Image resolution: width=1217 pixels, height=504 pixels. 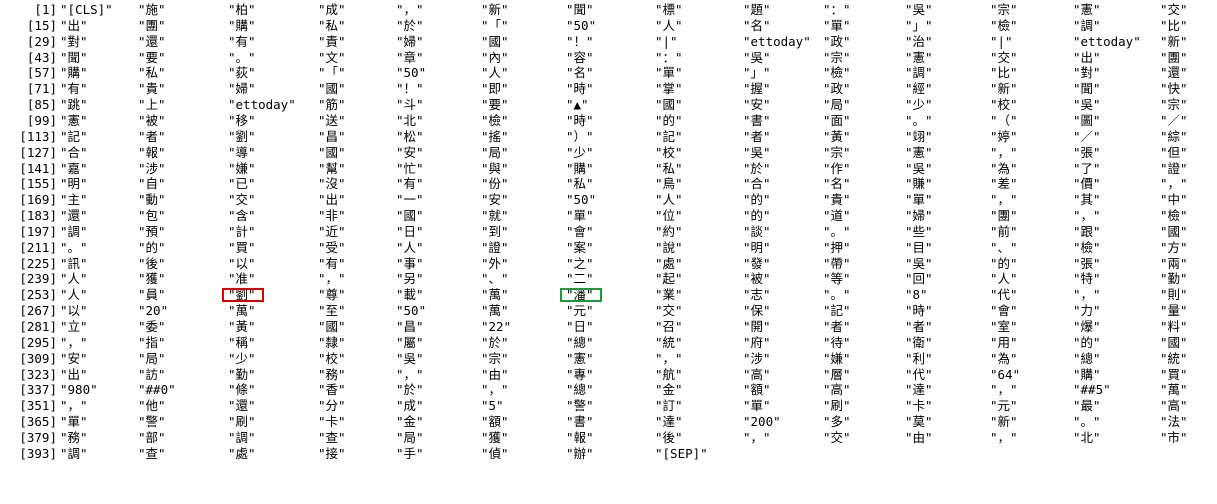 What do you see at coordinates (1174, 374) in the screenshot?
I see `token-cell: "買"` at bounding box center [1174, 374].